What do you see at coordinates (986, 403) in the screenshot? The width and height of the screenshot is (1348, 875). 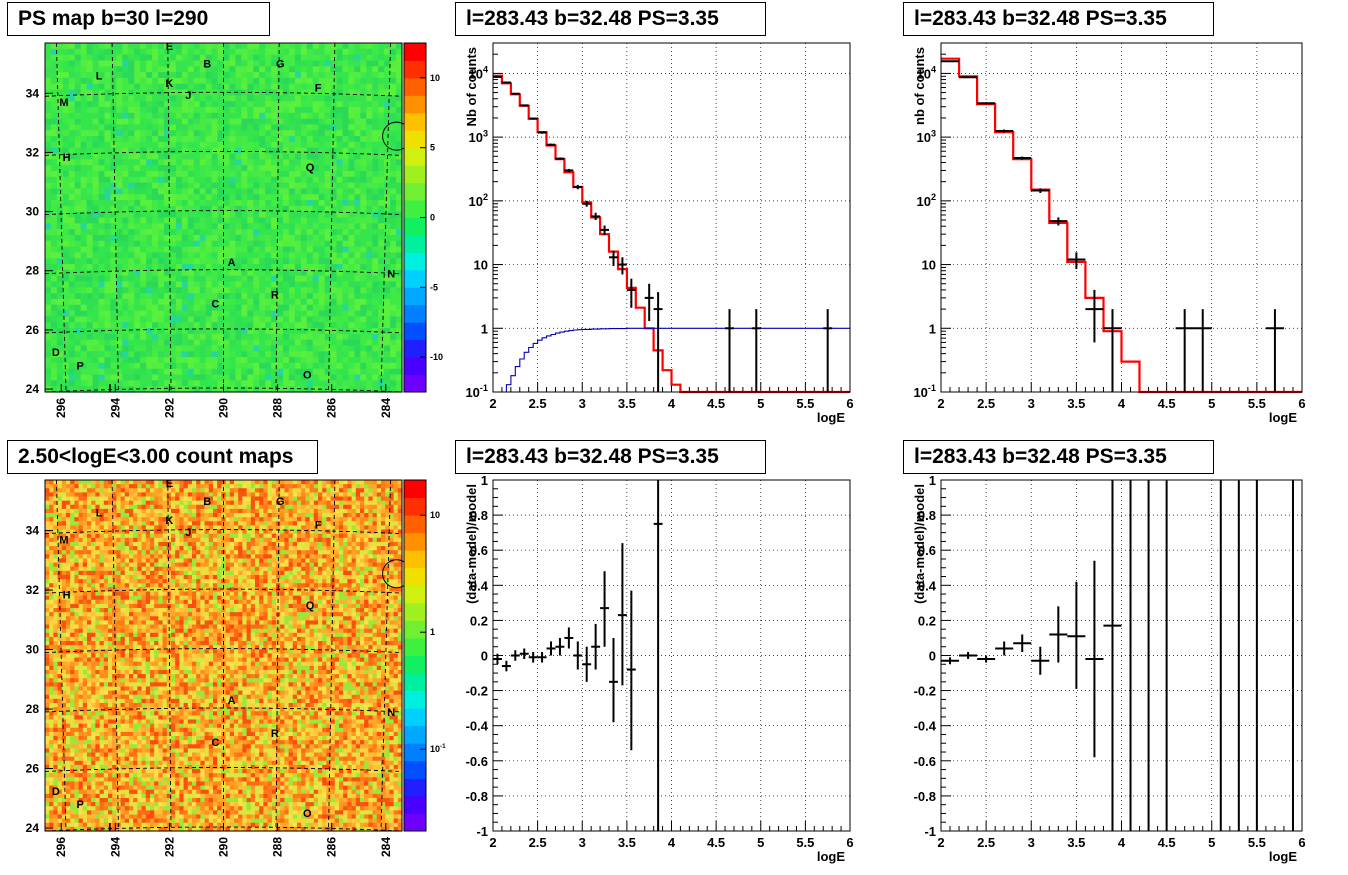 I see `spec_right-xtick-label: 2.5` at bounding box center [986, 403].